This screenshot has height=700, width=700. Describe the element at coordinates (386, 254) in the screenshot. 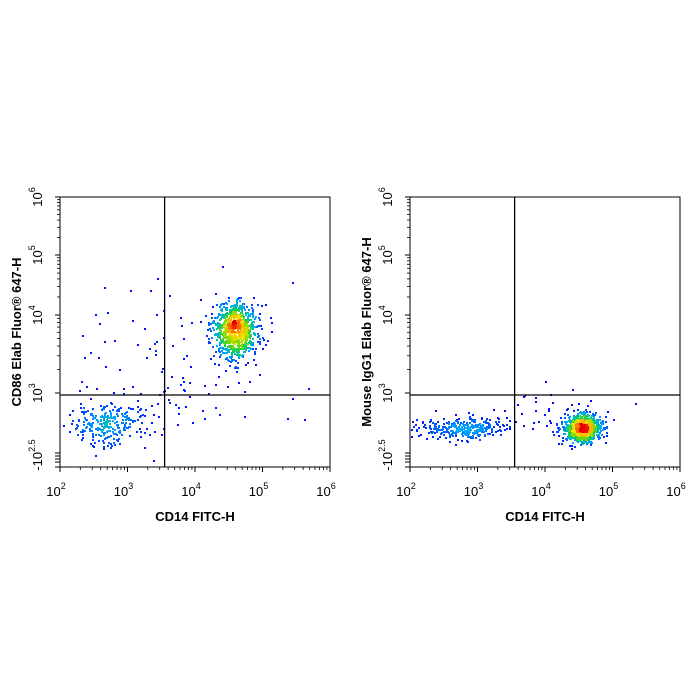

I see `y-tick-label: 105` at that location.